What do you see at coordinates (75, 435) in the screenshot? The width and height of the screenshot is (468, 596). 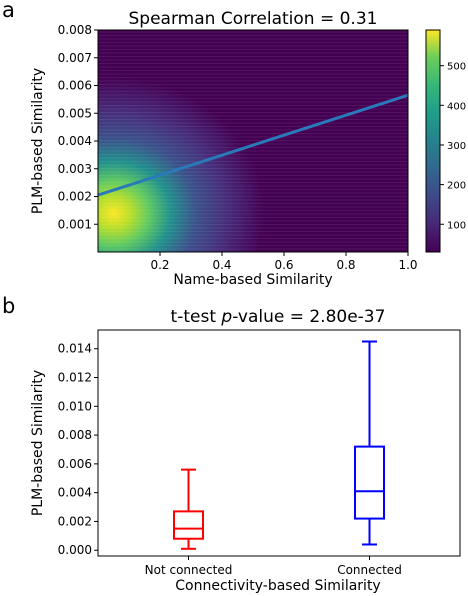 I see `boxplot-y-tick-label: 0.008` at bounding box center [75, 435].